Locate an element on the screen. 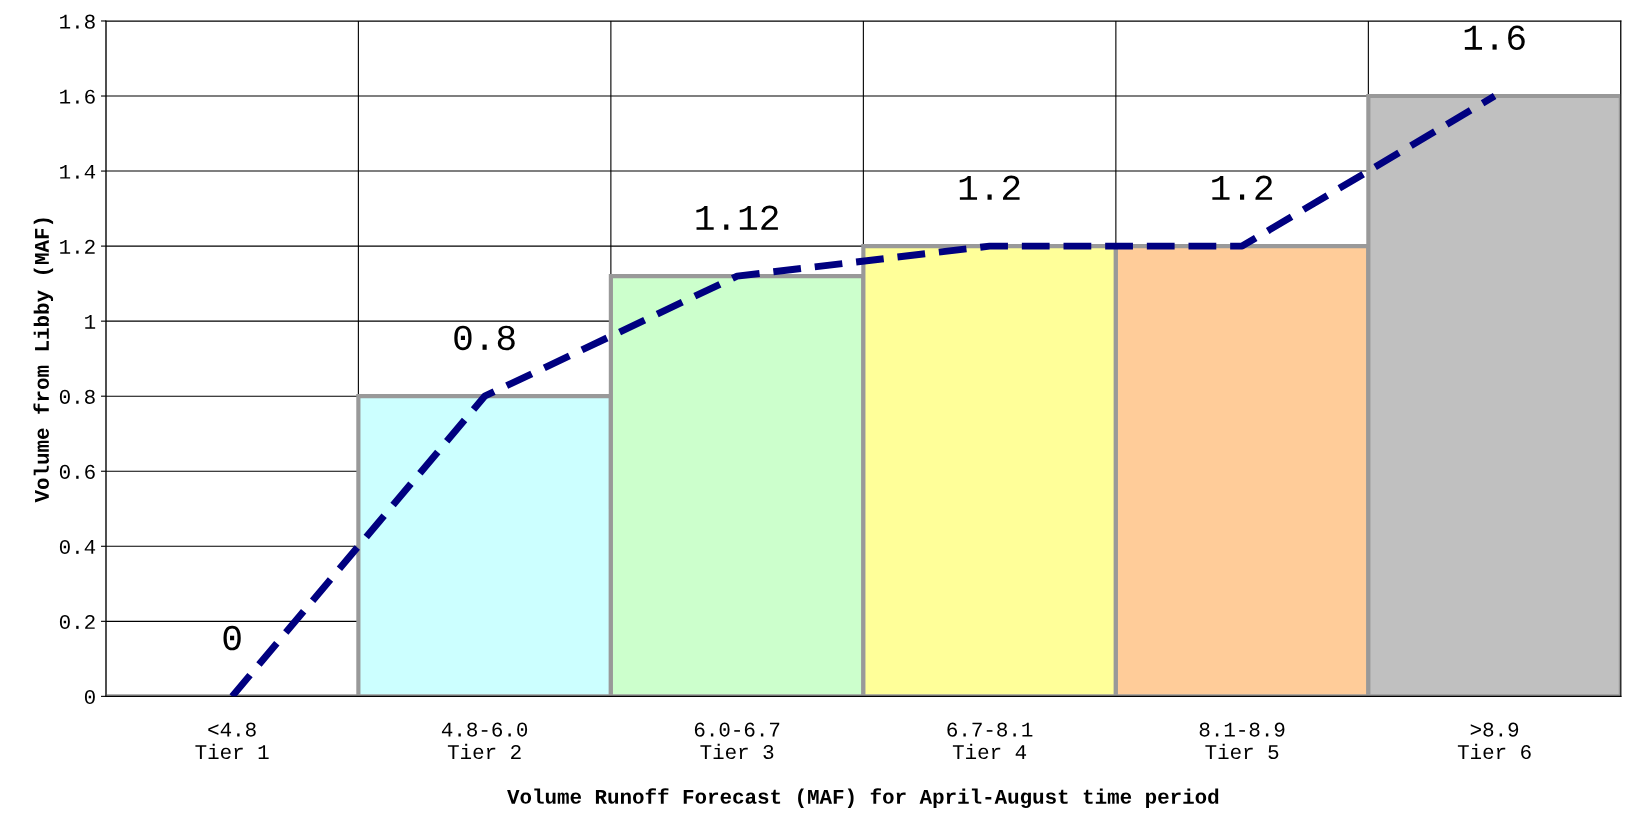  x-tick-label: 4.8-6.0 Tier 2 is located at coordinates (484, 741).